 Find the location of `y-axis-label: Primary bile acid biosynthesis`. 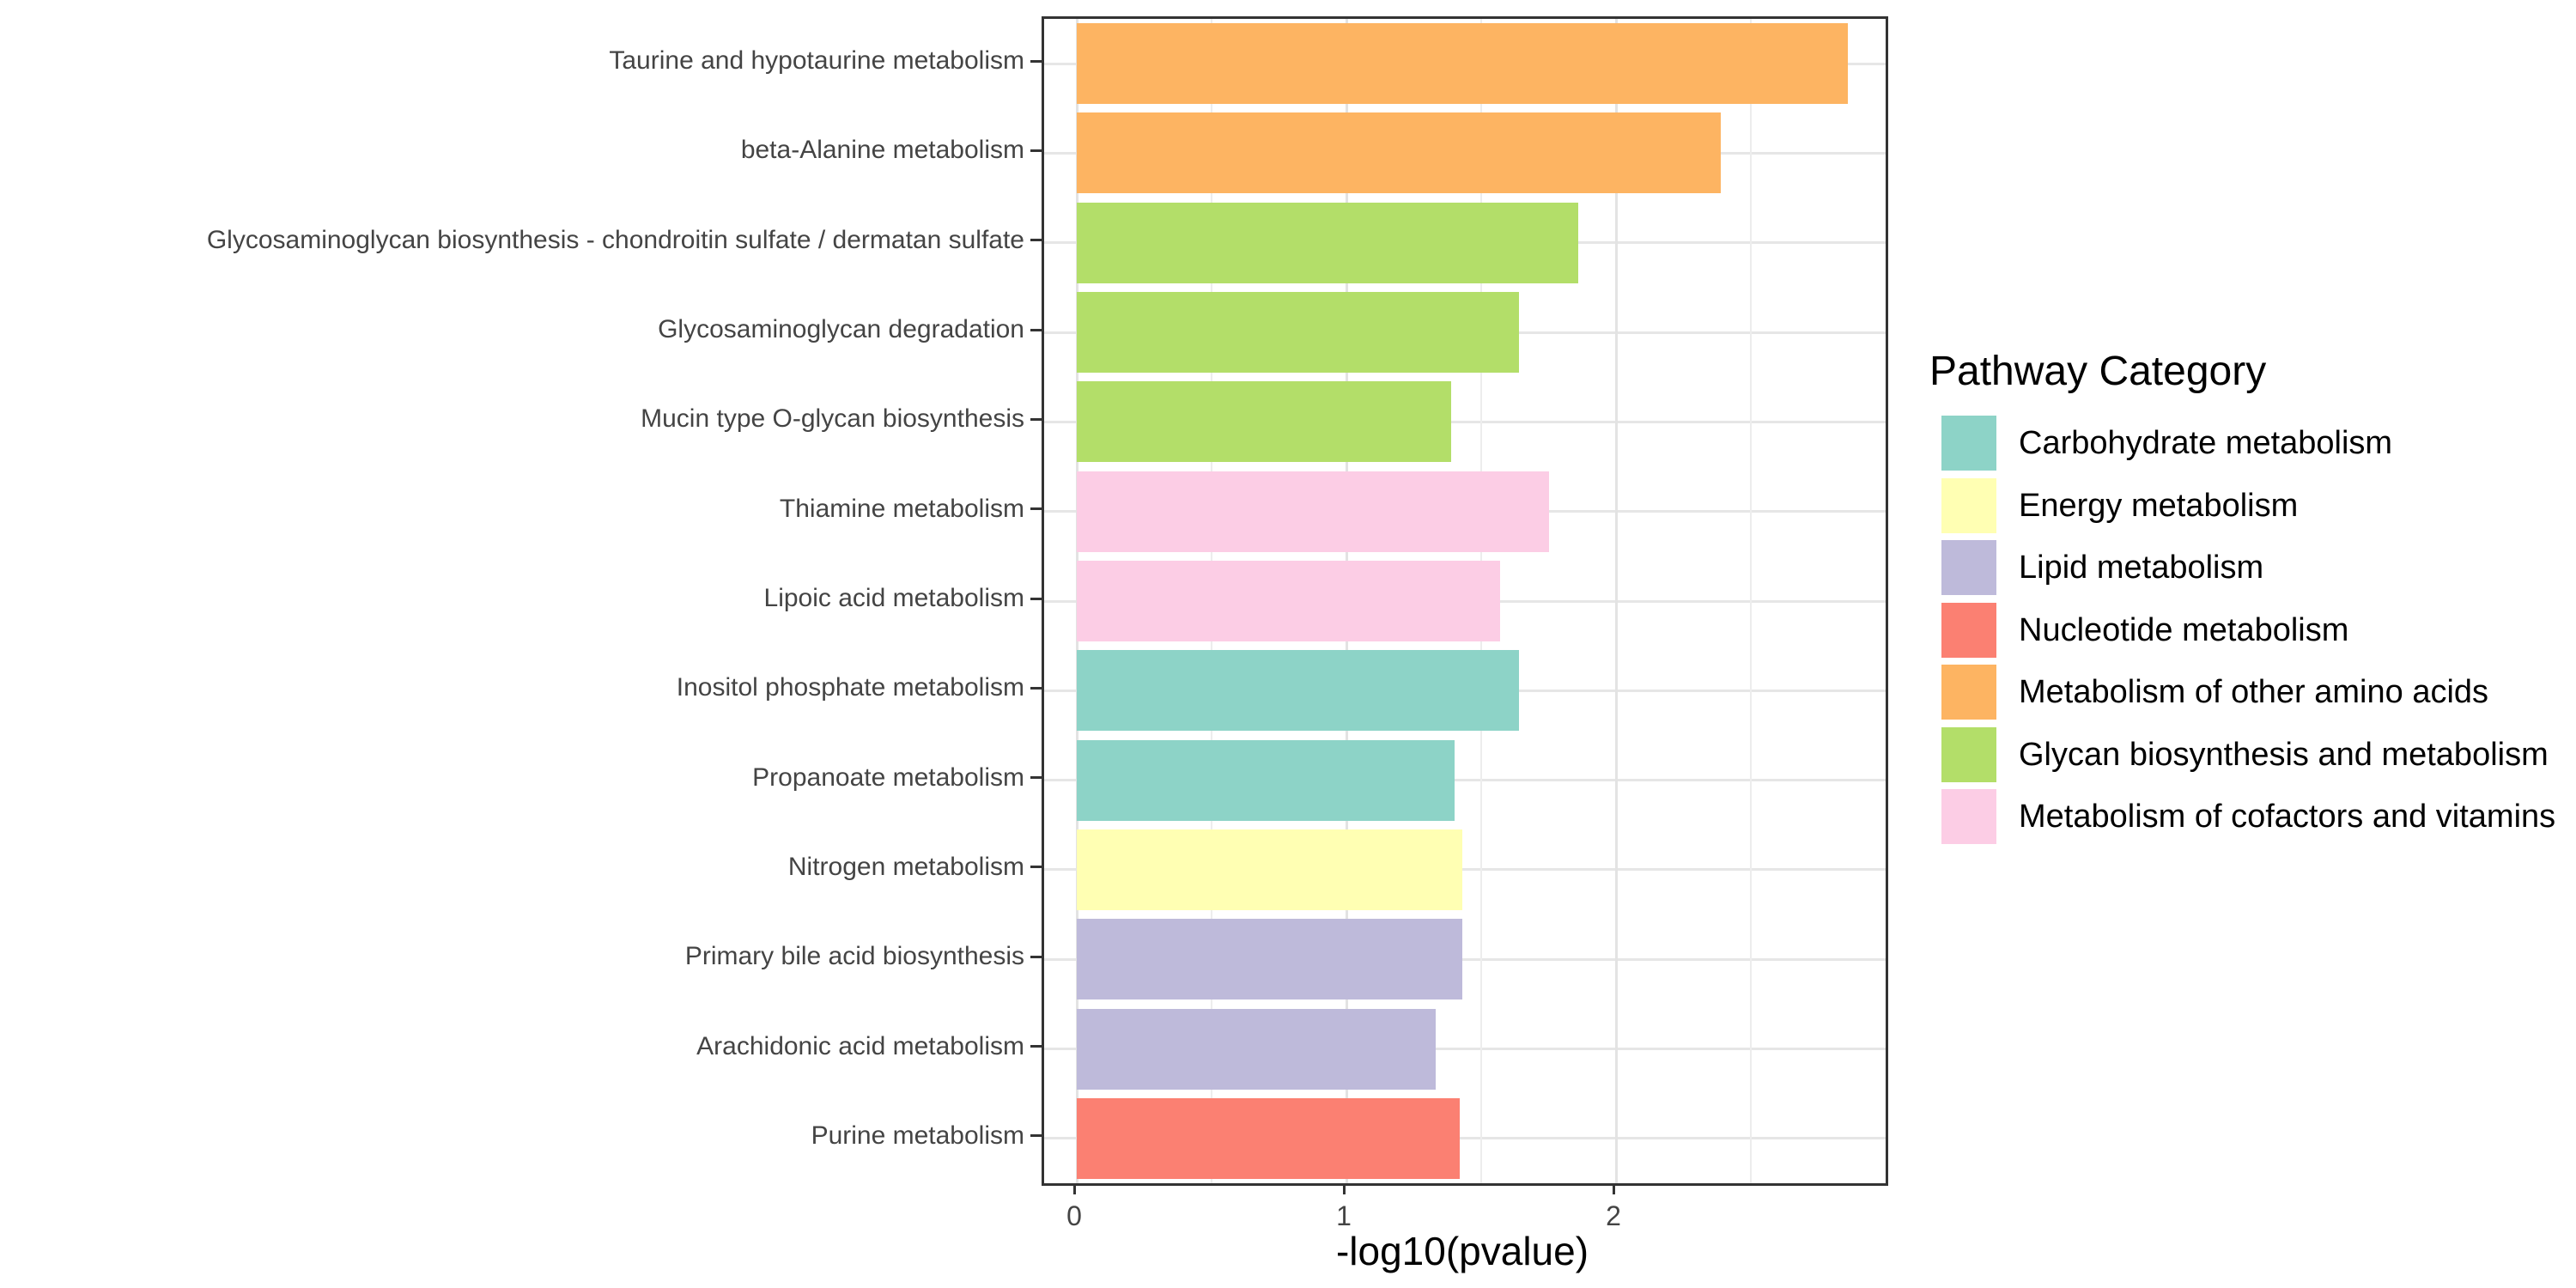

y-axis-label: Primary bile acid biosynthesis is located at coordinates (854, 957).